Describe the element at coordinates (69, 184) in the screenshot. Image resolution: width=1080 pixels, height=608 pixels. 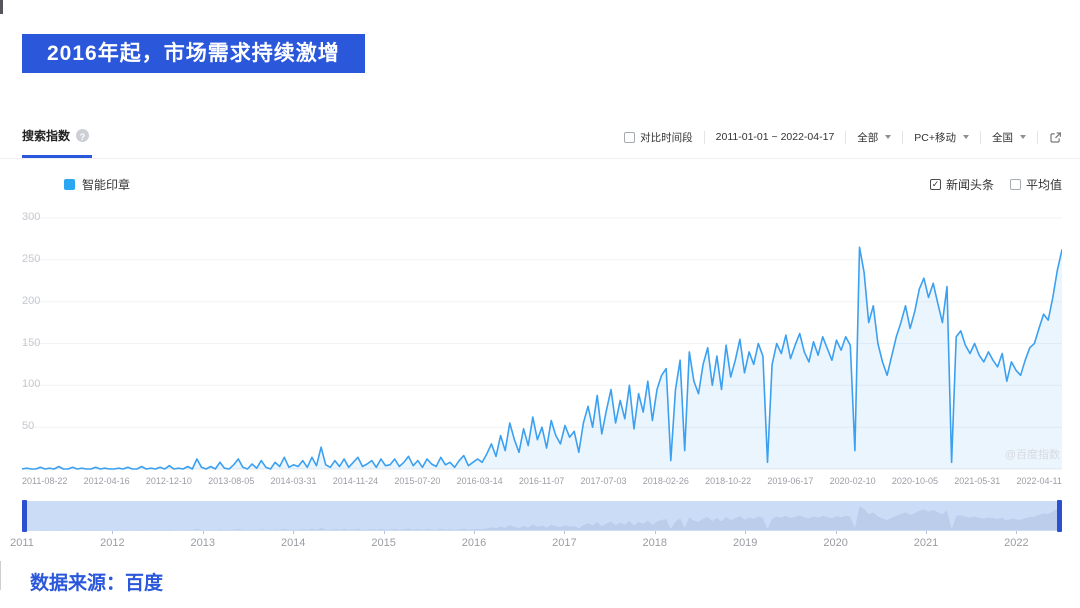
I see `series-color-swatch` at that location.